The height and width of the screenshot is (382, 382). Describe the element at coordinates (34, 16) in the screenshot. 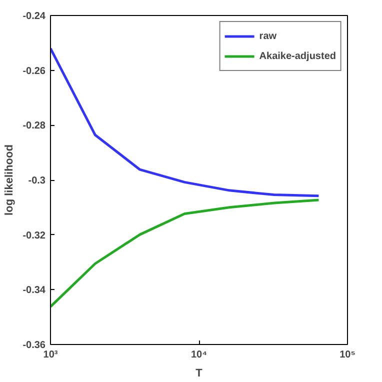

I see `y-tick-label: -0.24` at that location.